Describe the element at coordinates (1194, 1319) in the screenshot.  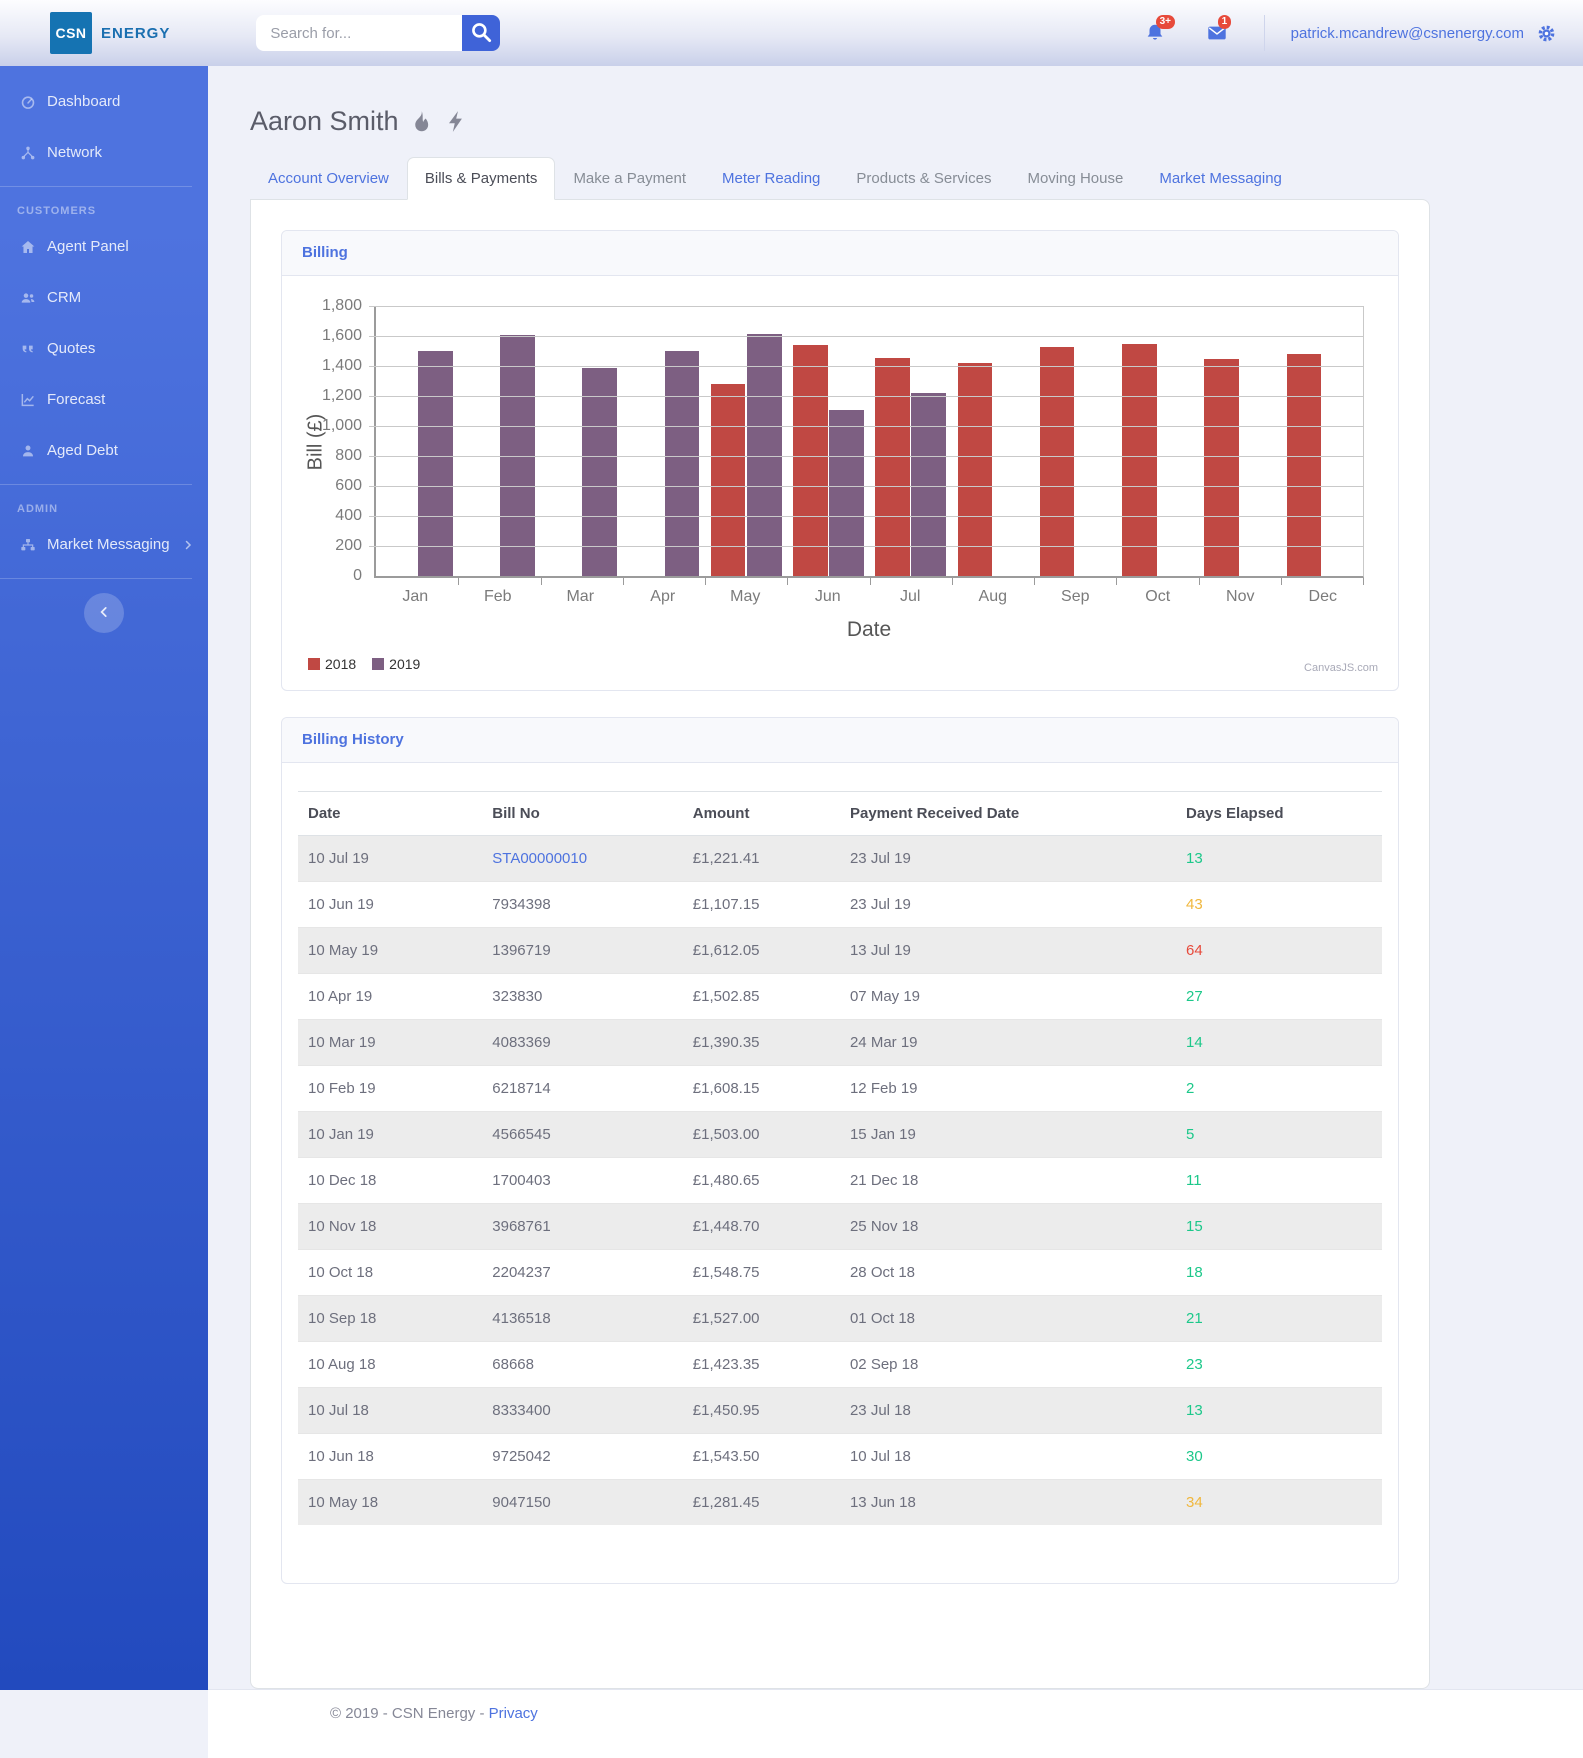
I see `days-elapsed-value: 21` at that location.